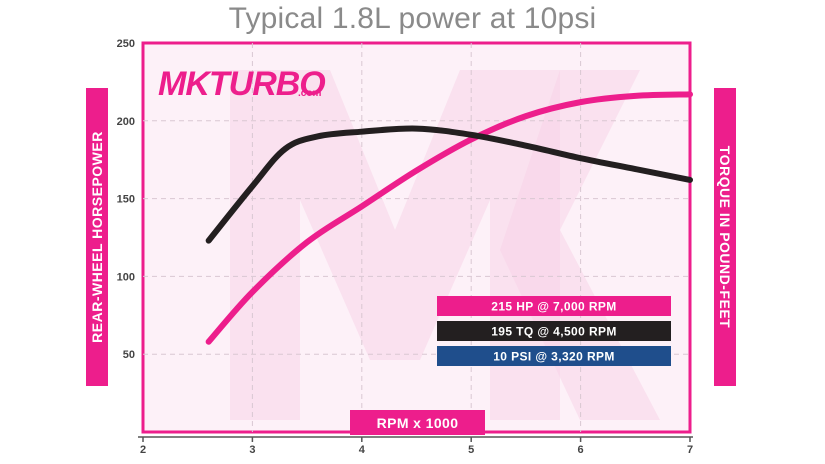  Describe the element at coordinates (143, 450) in the screenshot. I see `x-tick-label: 2` at that location.